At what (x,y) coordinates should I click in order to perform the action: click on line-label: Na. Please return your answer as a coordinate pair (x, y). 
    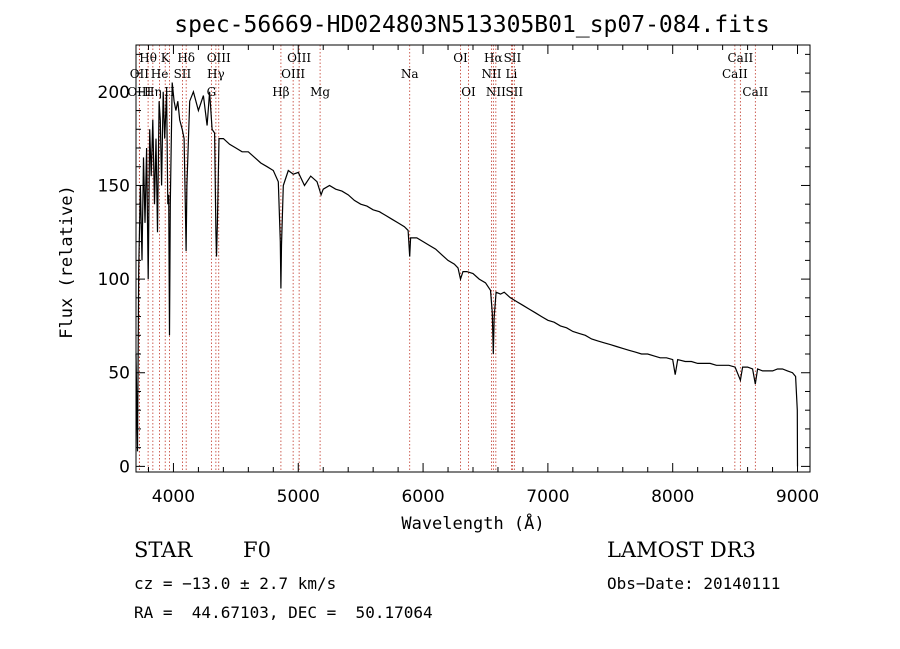
    Looking at the image, I should click on (410, 74).